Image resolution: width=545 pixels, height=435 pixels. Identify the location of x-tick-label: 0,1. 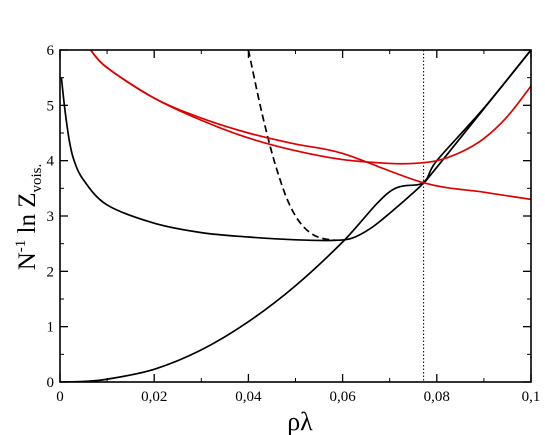
(531, 397).